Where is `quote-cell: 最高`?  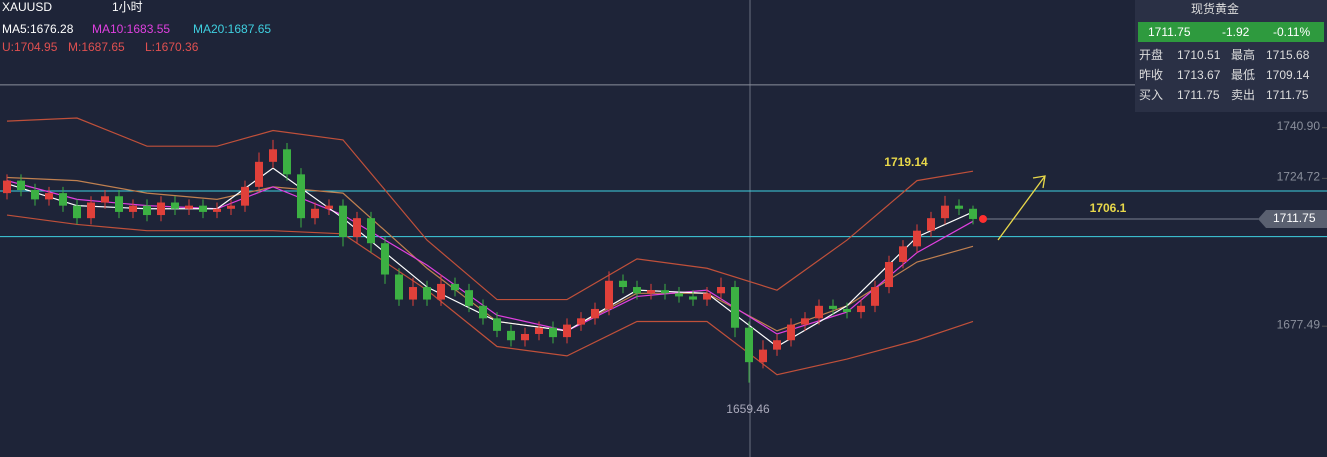 quote-cell: 最高 is located at coordinates (1243, 54).